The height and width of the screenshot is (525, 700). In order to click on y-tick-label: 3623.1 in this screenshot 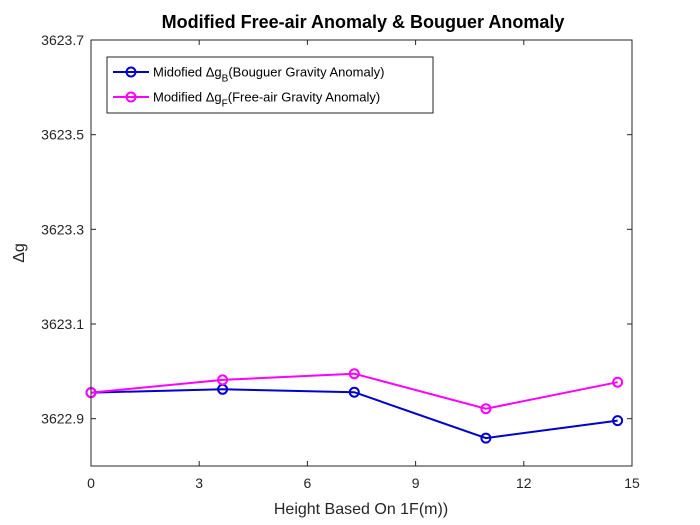, I will do `click(62, 324)`.